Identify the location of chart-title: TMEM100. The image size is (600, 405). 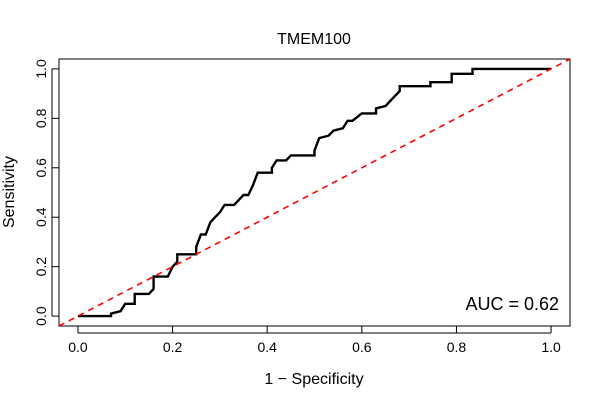
(314, 39).